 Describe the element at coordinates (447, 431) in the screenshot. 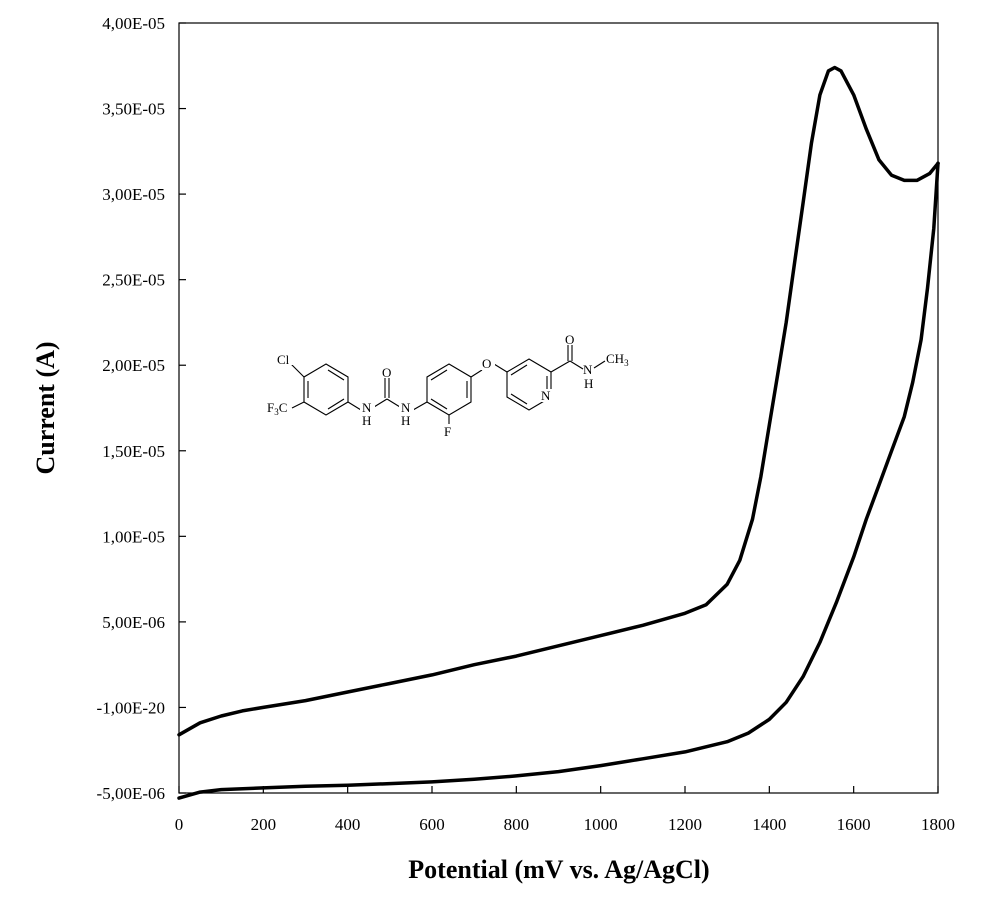

I see `atom-f: F` at that location.